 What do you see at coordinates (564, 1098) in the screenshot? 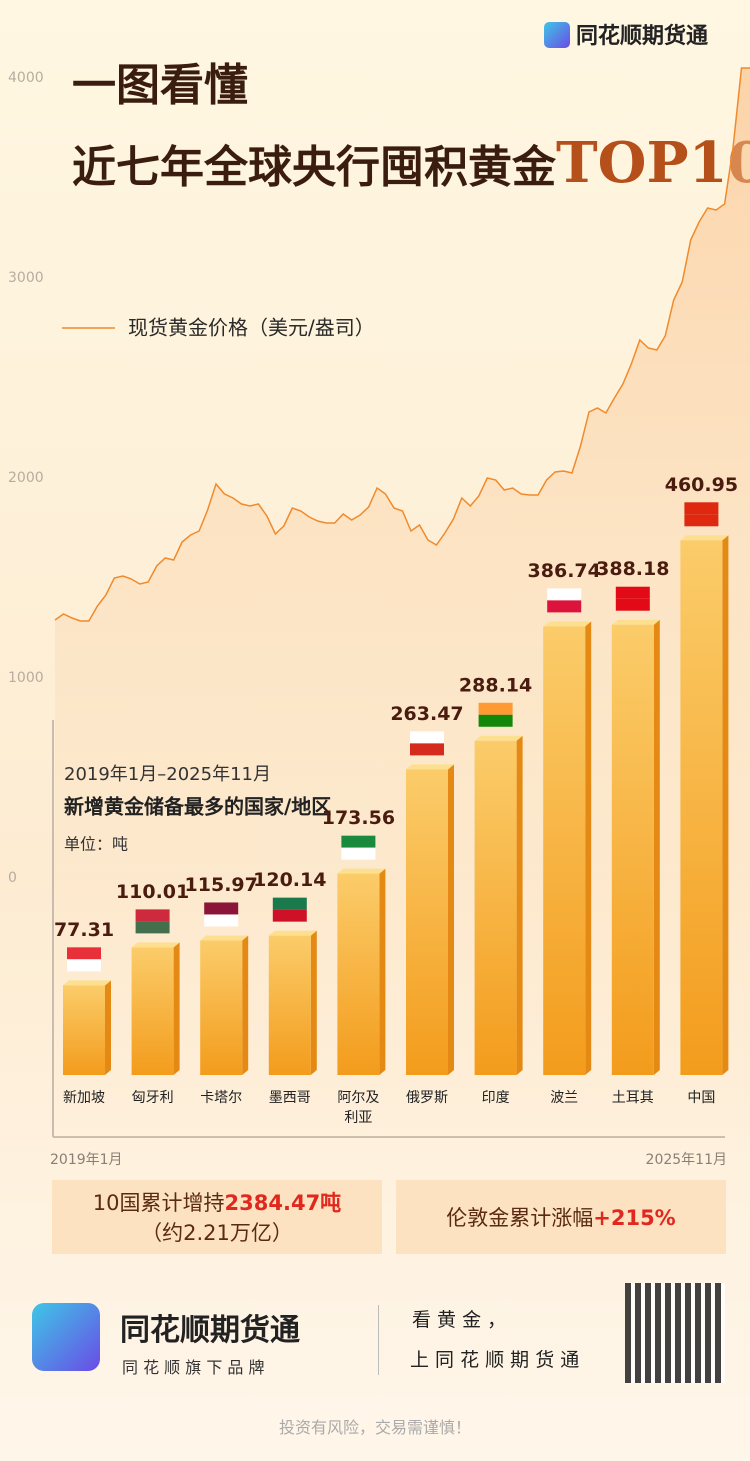
I see `x-tick-label: 波兰` at bounding box center [564, 1098].